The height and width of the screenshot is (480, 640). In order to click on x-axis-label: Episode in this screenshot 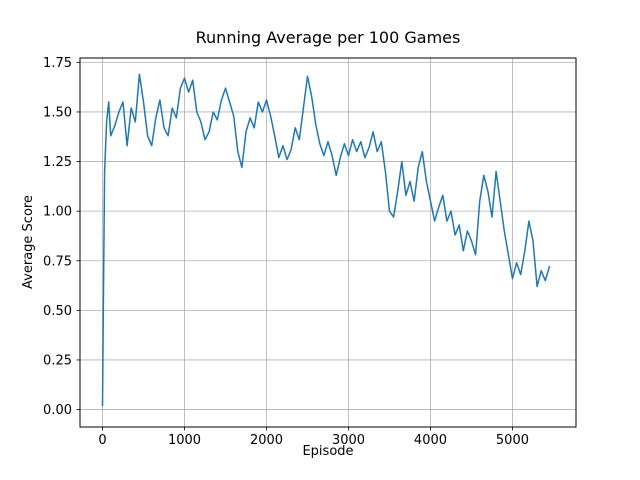, I will do `click(328, 451)`.